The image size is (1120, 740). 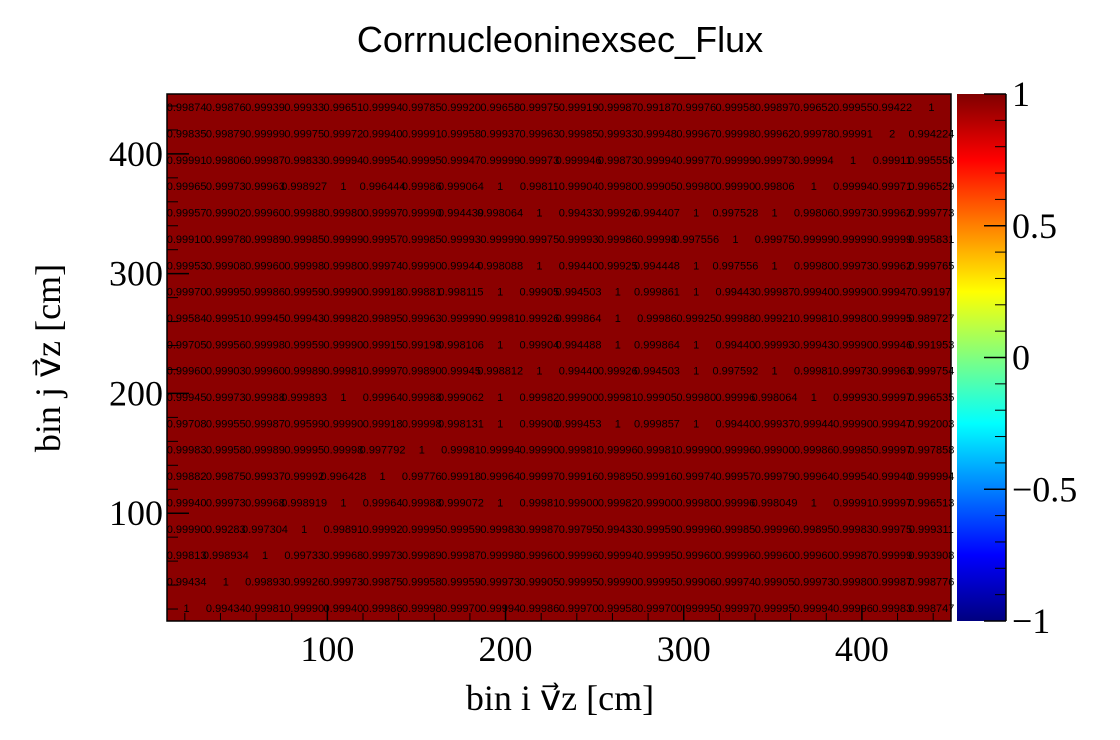 What do you see at coordinates (460, 293) in the screenshot?
I see `cell-value-label: 0.998115` at bounding box center [460, 293].